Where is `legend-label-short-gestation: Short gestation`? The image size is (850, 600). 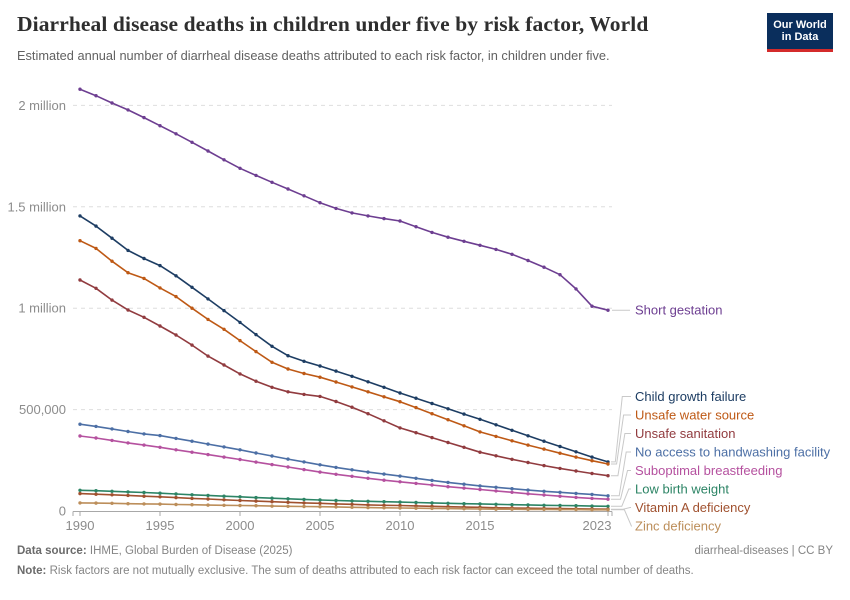
legend-label-short-gestation: Short gestation is located at coordinates (678, 310).